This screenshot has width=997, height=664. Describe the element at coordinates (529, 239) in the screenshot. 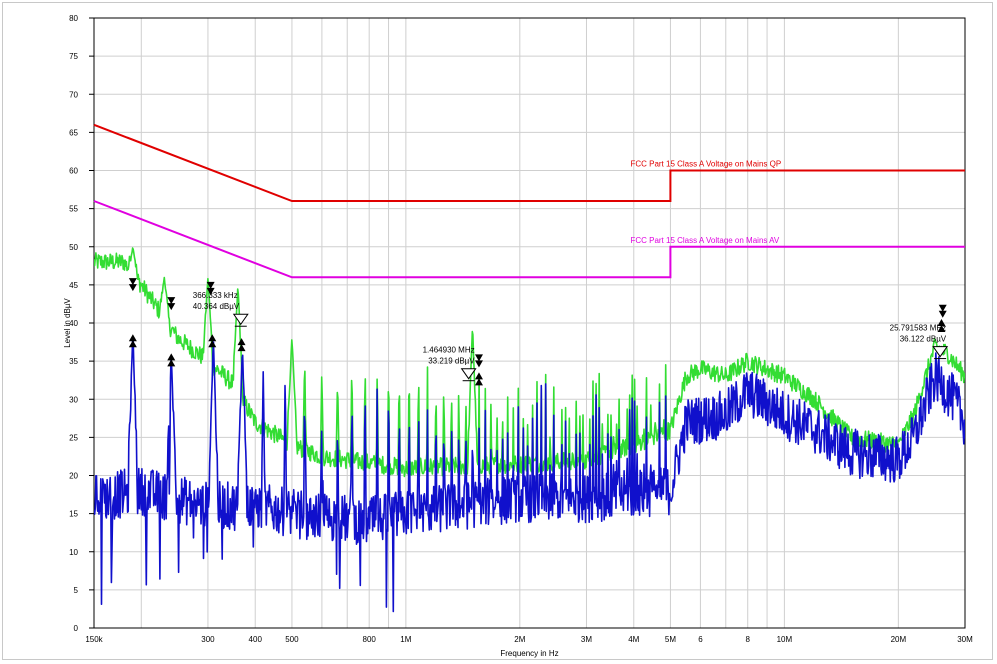

I see `limit-line-av` at that location.